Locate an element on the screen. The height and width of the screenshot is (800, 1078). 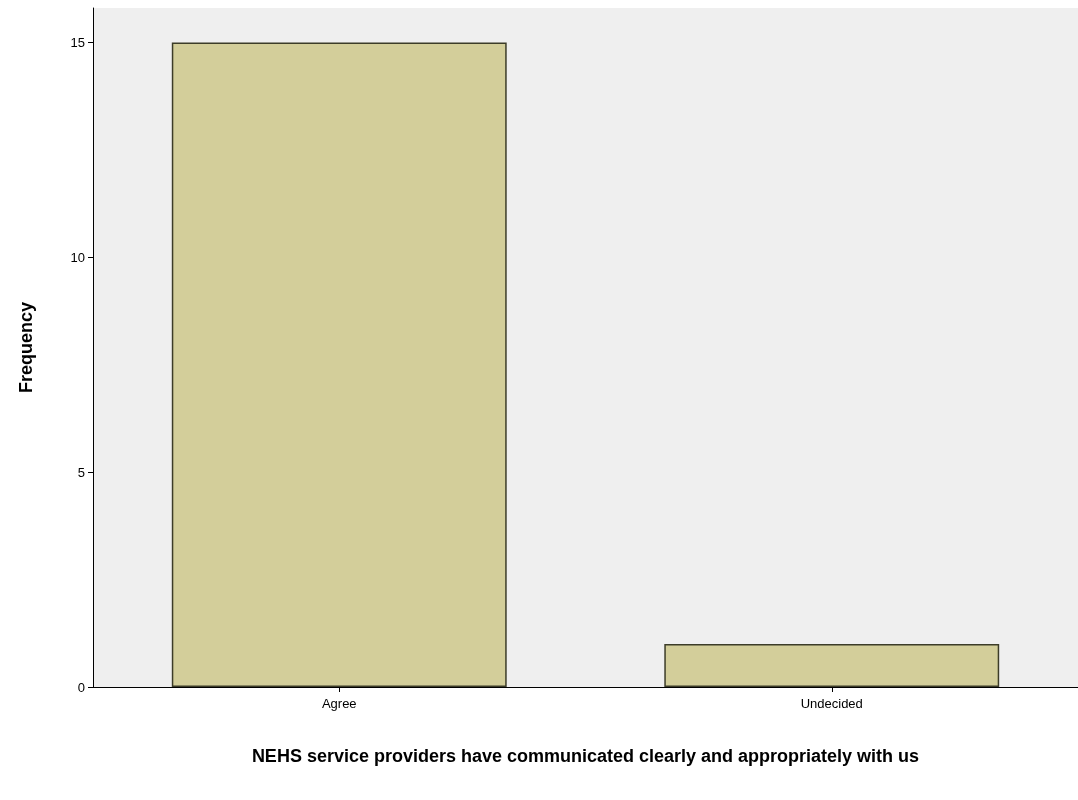
y-axis-title: Frequency is located at coordinates (26, 347).